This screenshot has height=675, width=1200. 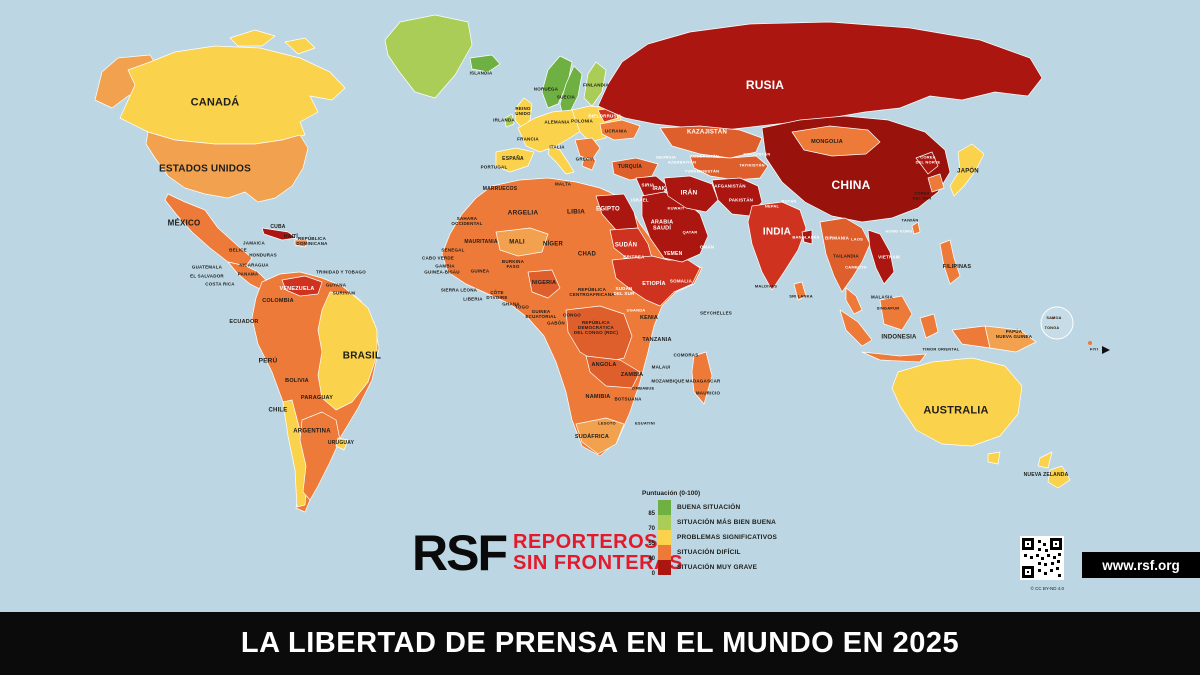 I want to click on country-label: BELICE, so click(x=238, y=250).